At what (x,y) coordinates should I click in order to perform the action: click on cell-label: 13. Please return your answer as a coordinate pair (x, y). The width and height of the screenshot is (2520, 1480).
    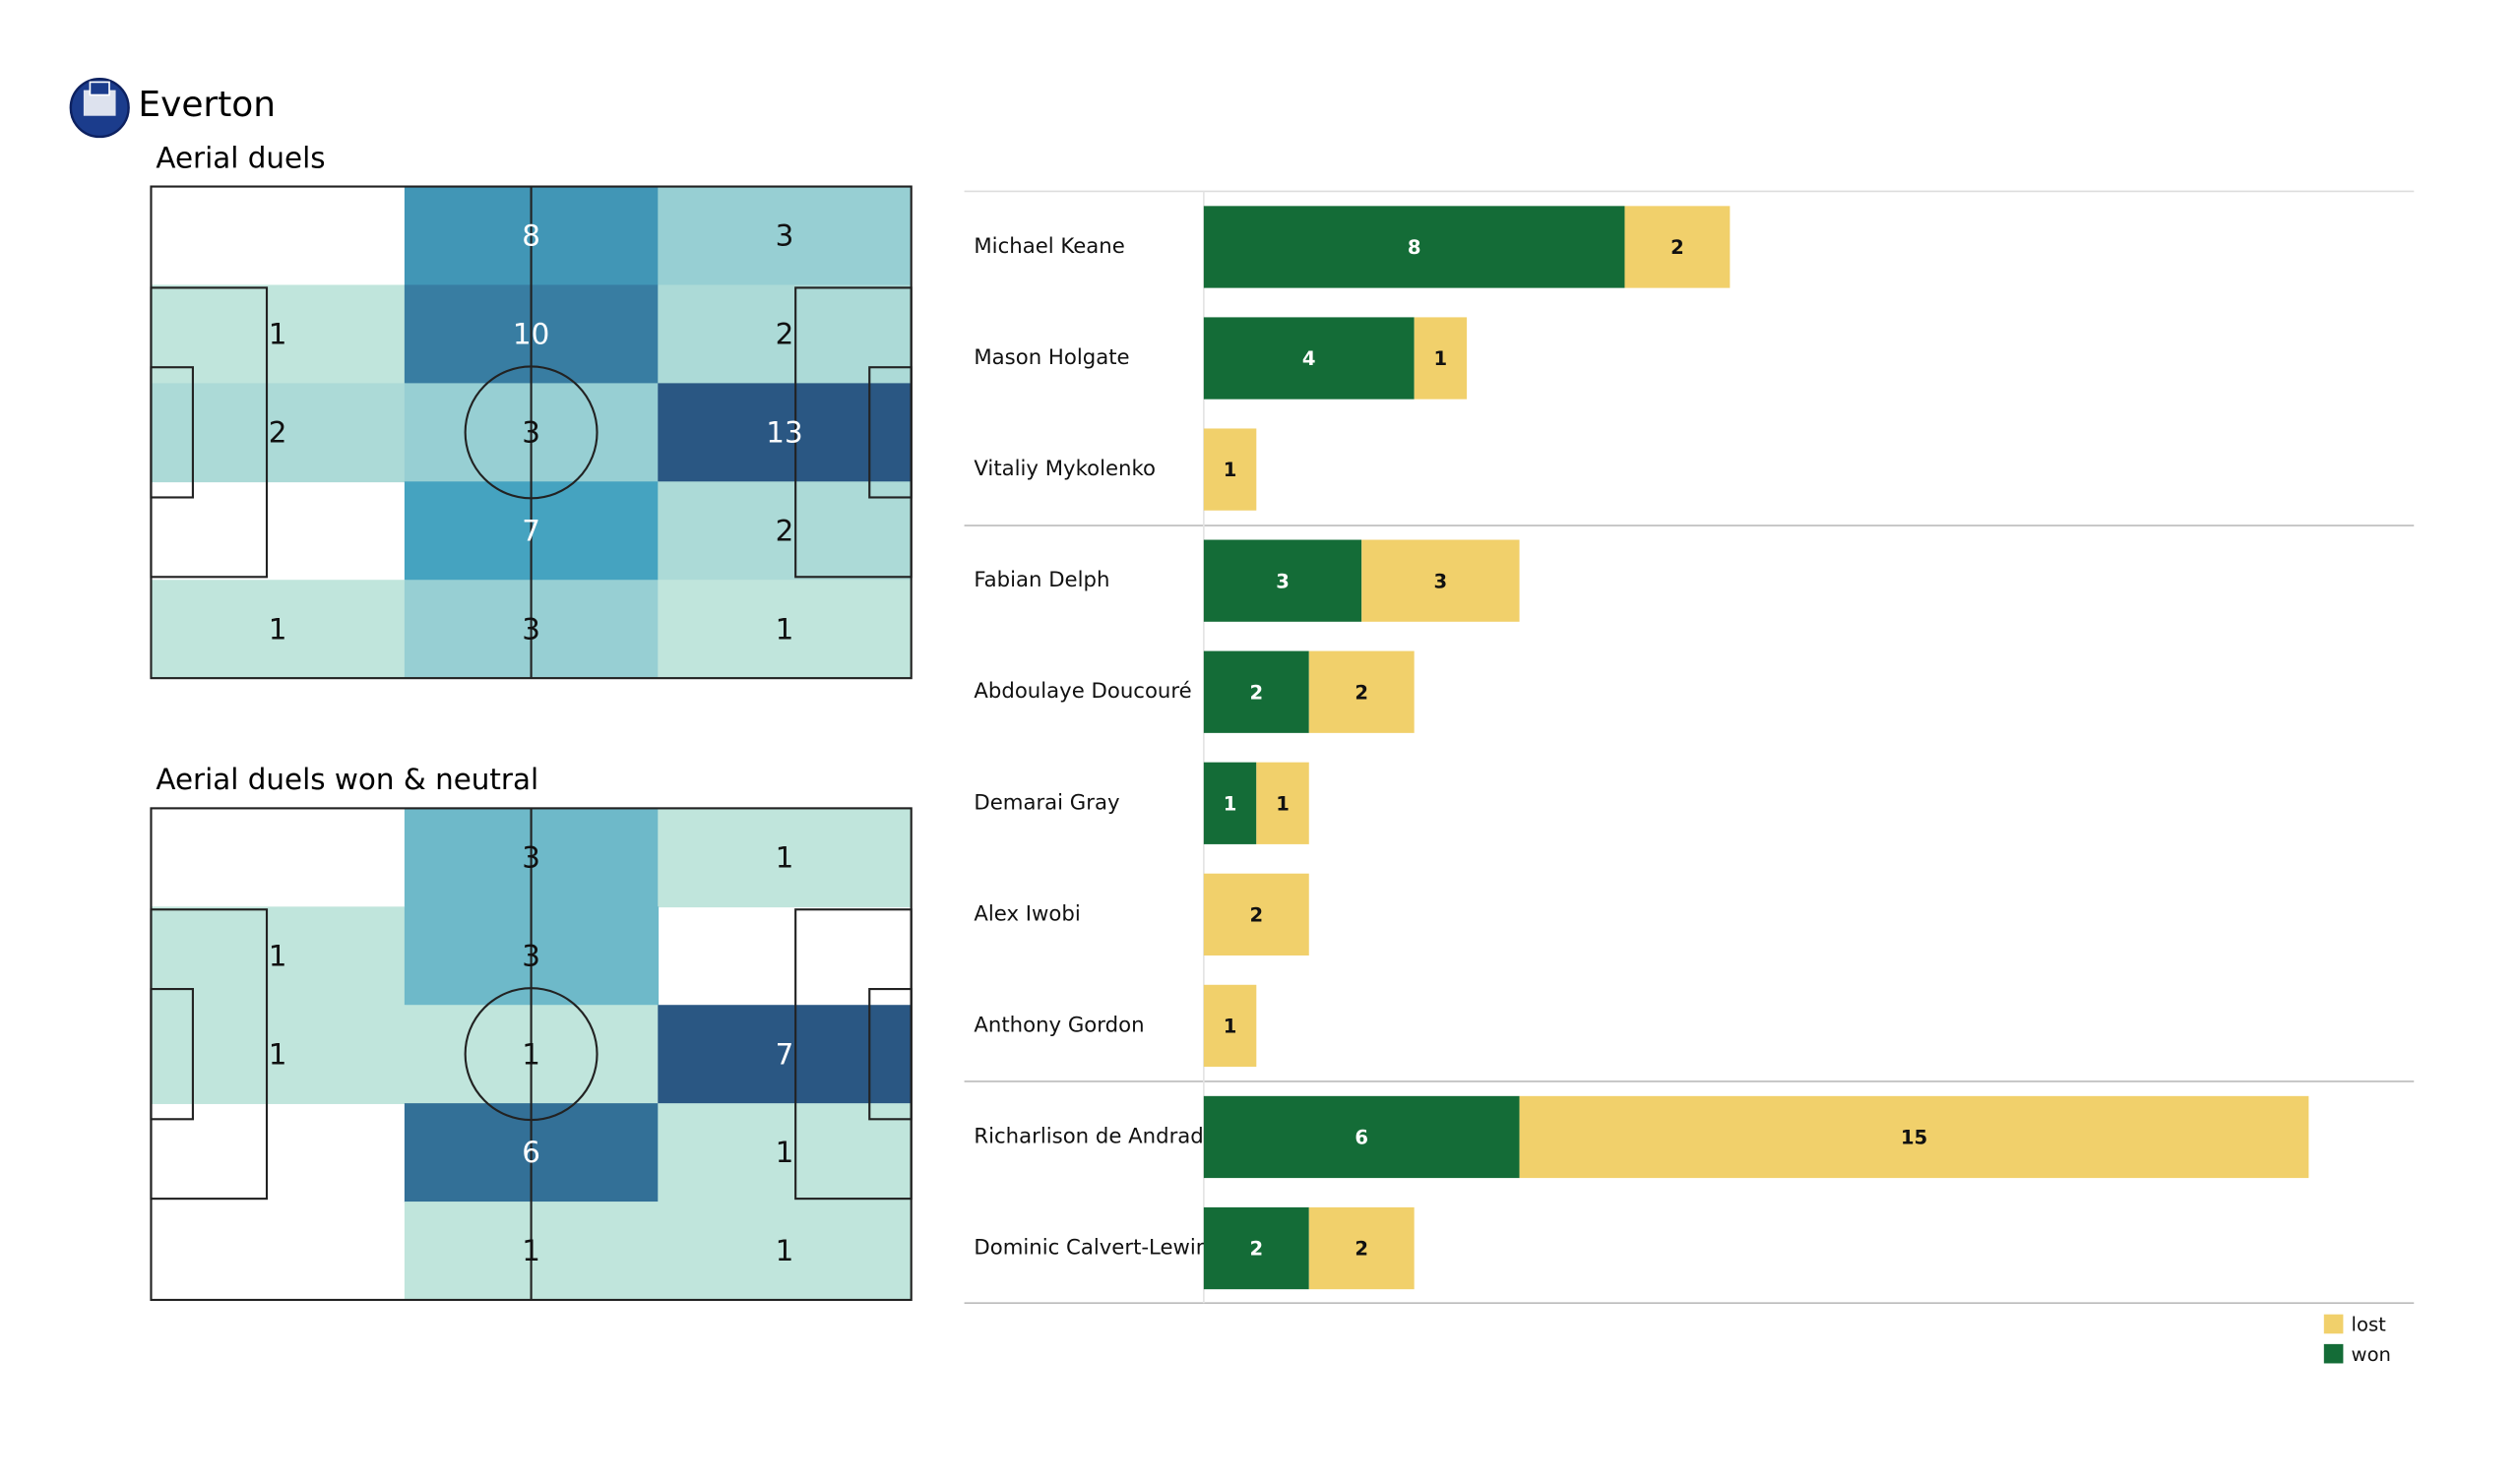
    Looking at the image, I should click on (784, 432).